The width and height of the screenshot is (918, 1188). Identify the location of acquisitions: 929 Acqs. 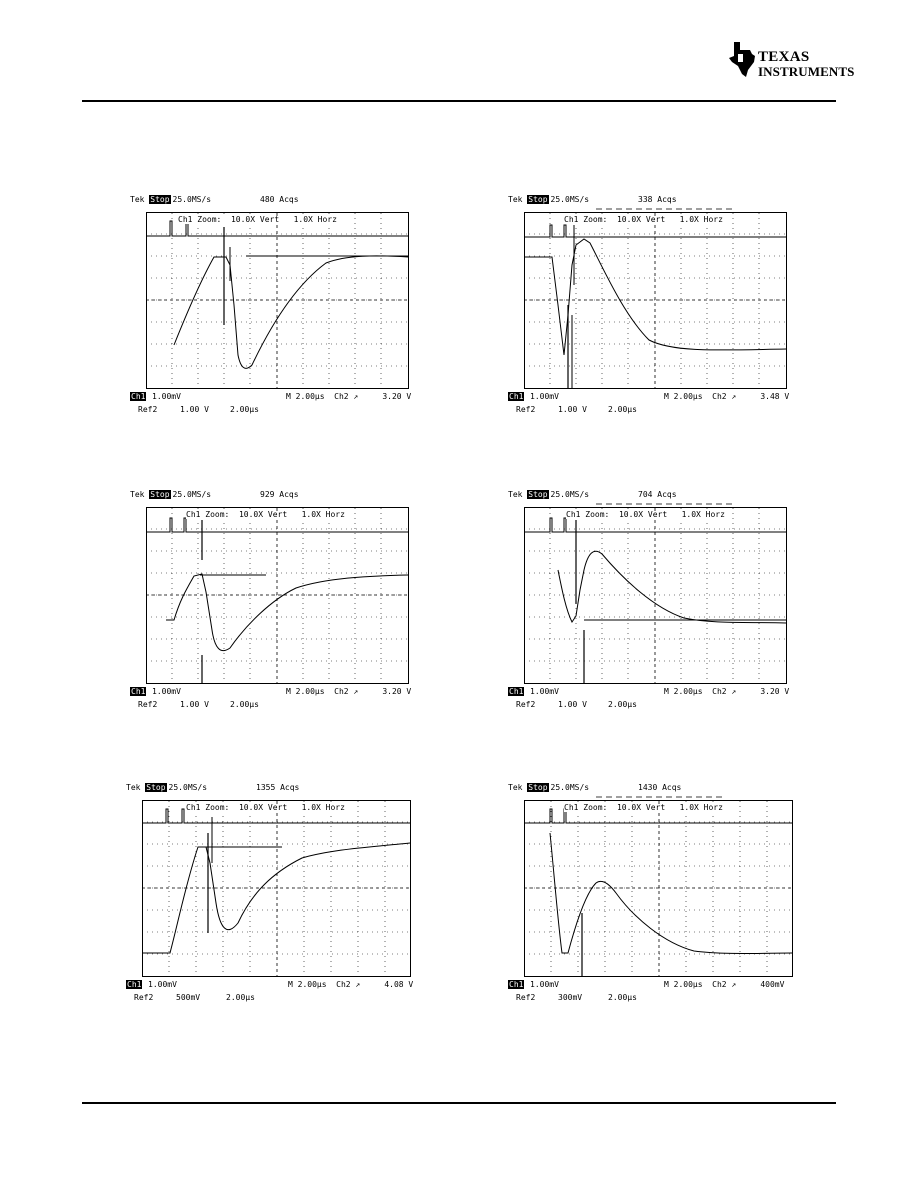
(279, 494).